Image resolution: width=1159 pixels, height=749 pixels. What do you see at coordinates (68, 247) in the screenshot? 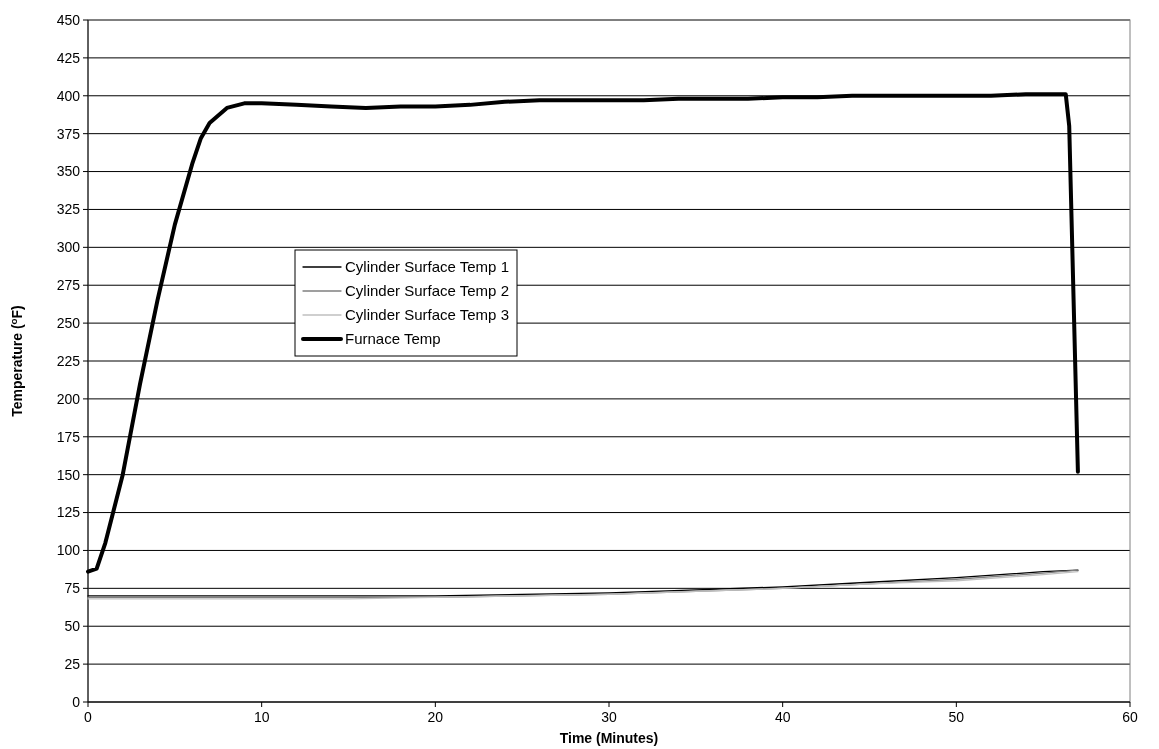
I see `y-tick-label: 300` at bounding box center [68, 247].